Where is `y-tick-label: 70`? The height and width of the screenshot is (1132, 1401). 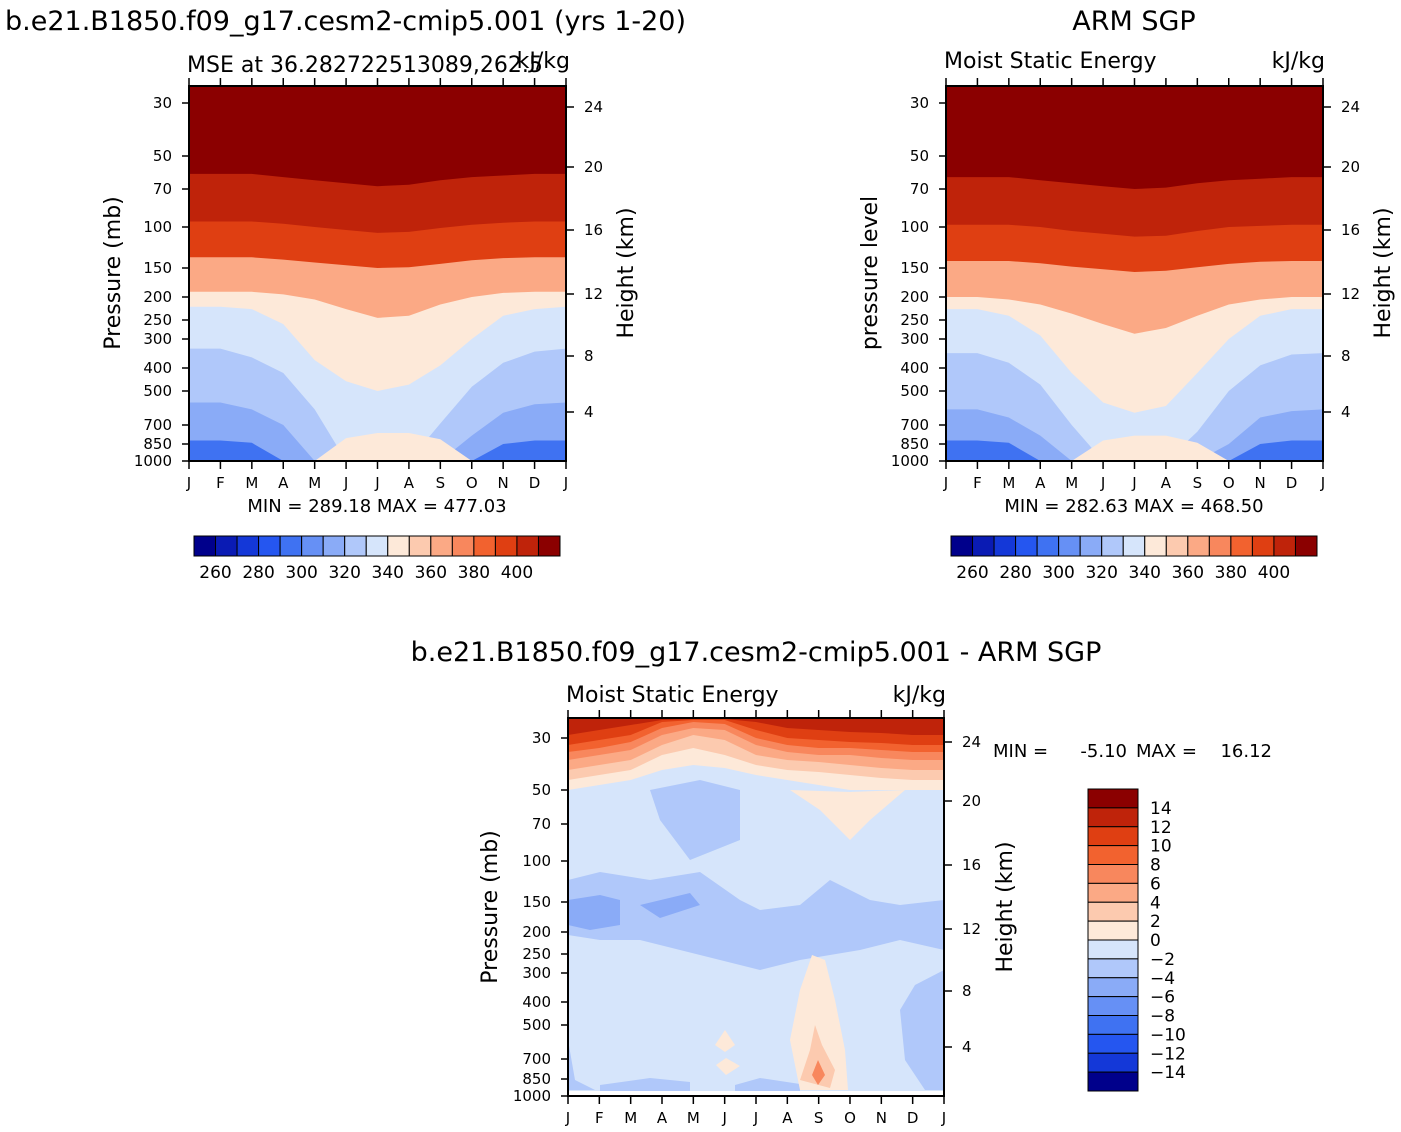
y-tick-label: 70 is located at coordinates (541, 824).